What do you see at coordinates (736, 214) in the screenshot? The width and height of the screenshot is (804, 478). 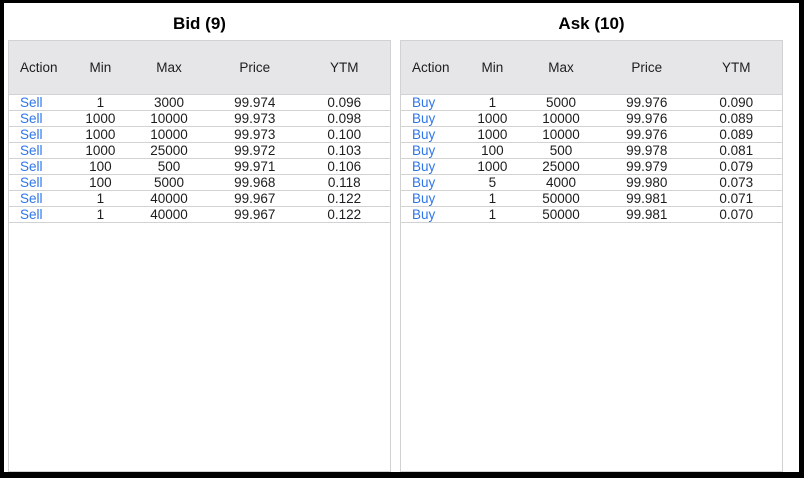 I see `ytm-cell: 0.070` at bounding box center [736, 214].